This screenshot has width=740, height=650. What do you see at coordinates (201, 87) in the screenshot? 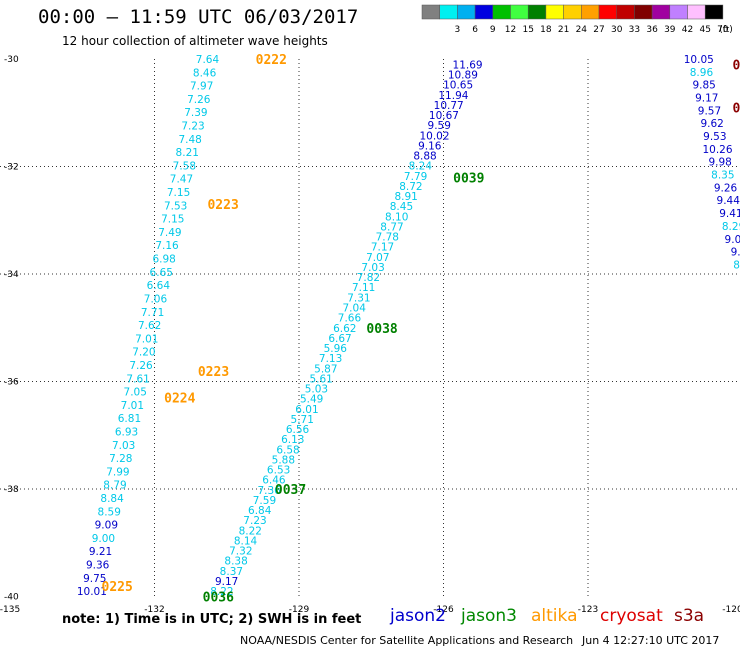
I see `wave-height-value: 7.97` at bounding box center [201, 87].